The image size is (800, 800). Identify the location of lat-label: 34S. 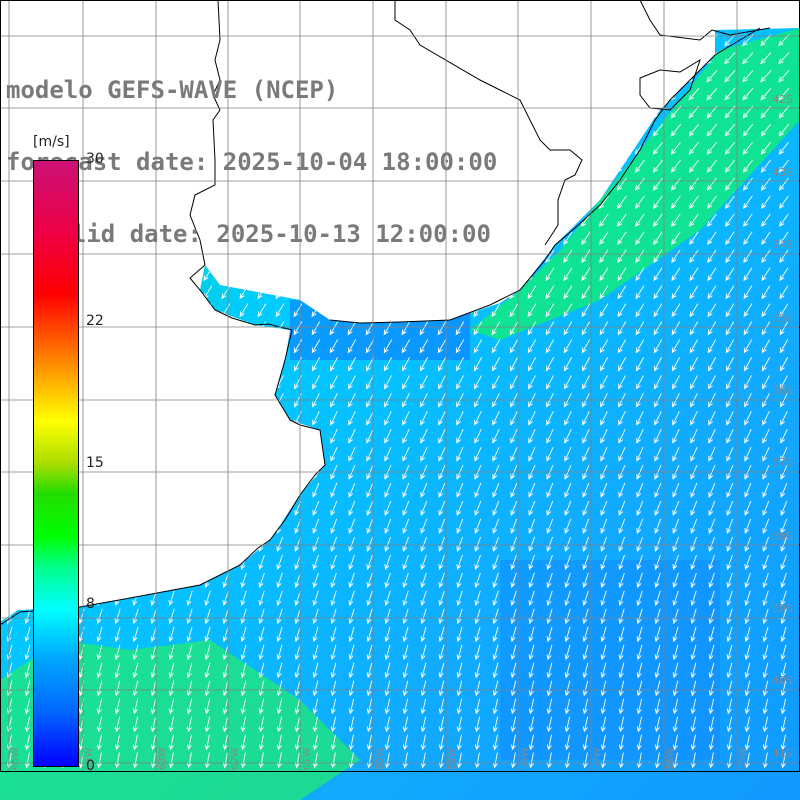
(782, 244).